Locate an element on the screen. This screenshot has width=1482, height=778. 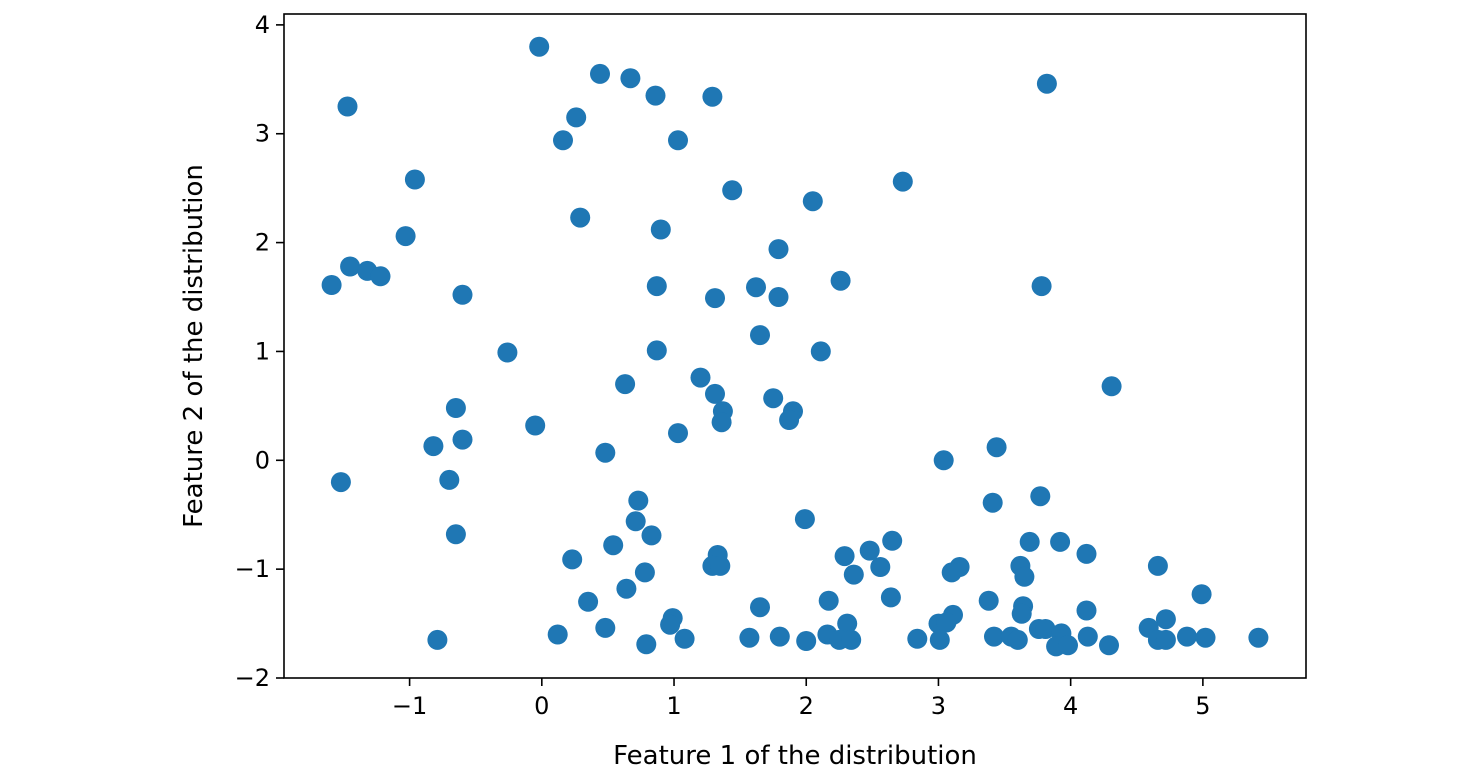
y-tick-label: 1 is located at coordinates (262, 351).